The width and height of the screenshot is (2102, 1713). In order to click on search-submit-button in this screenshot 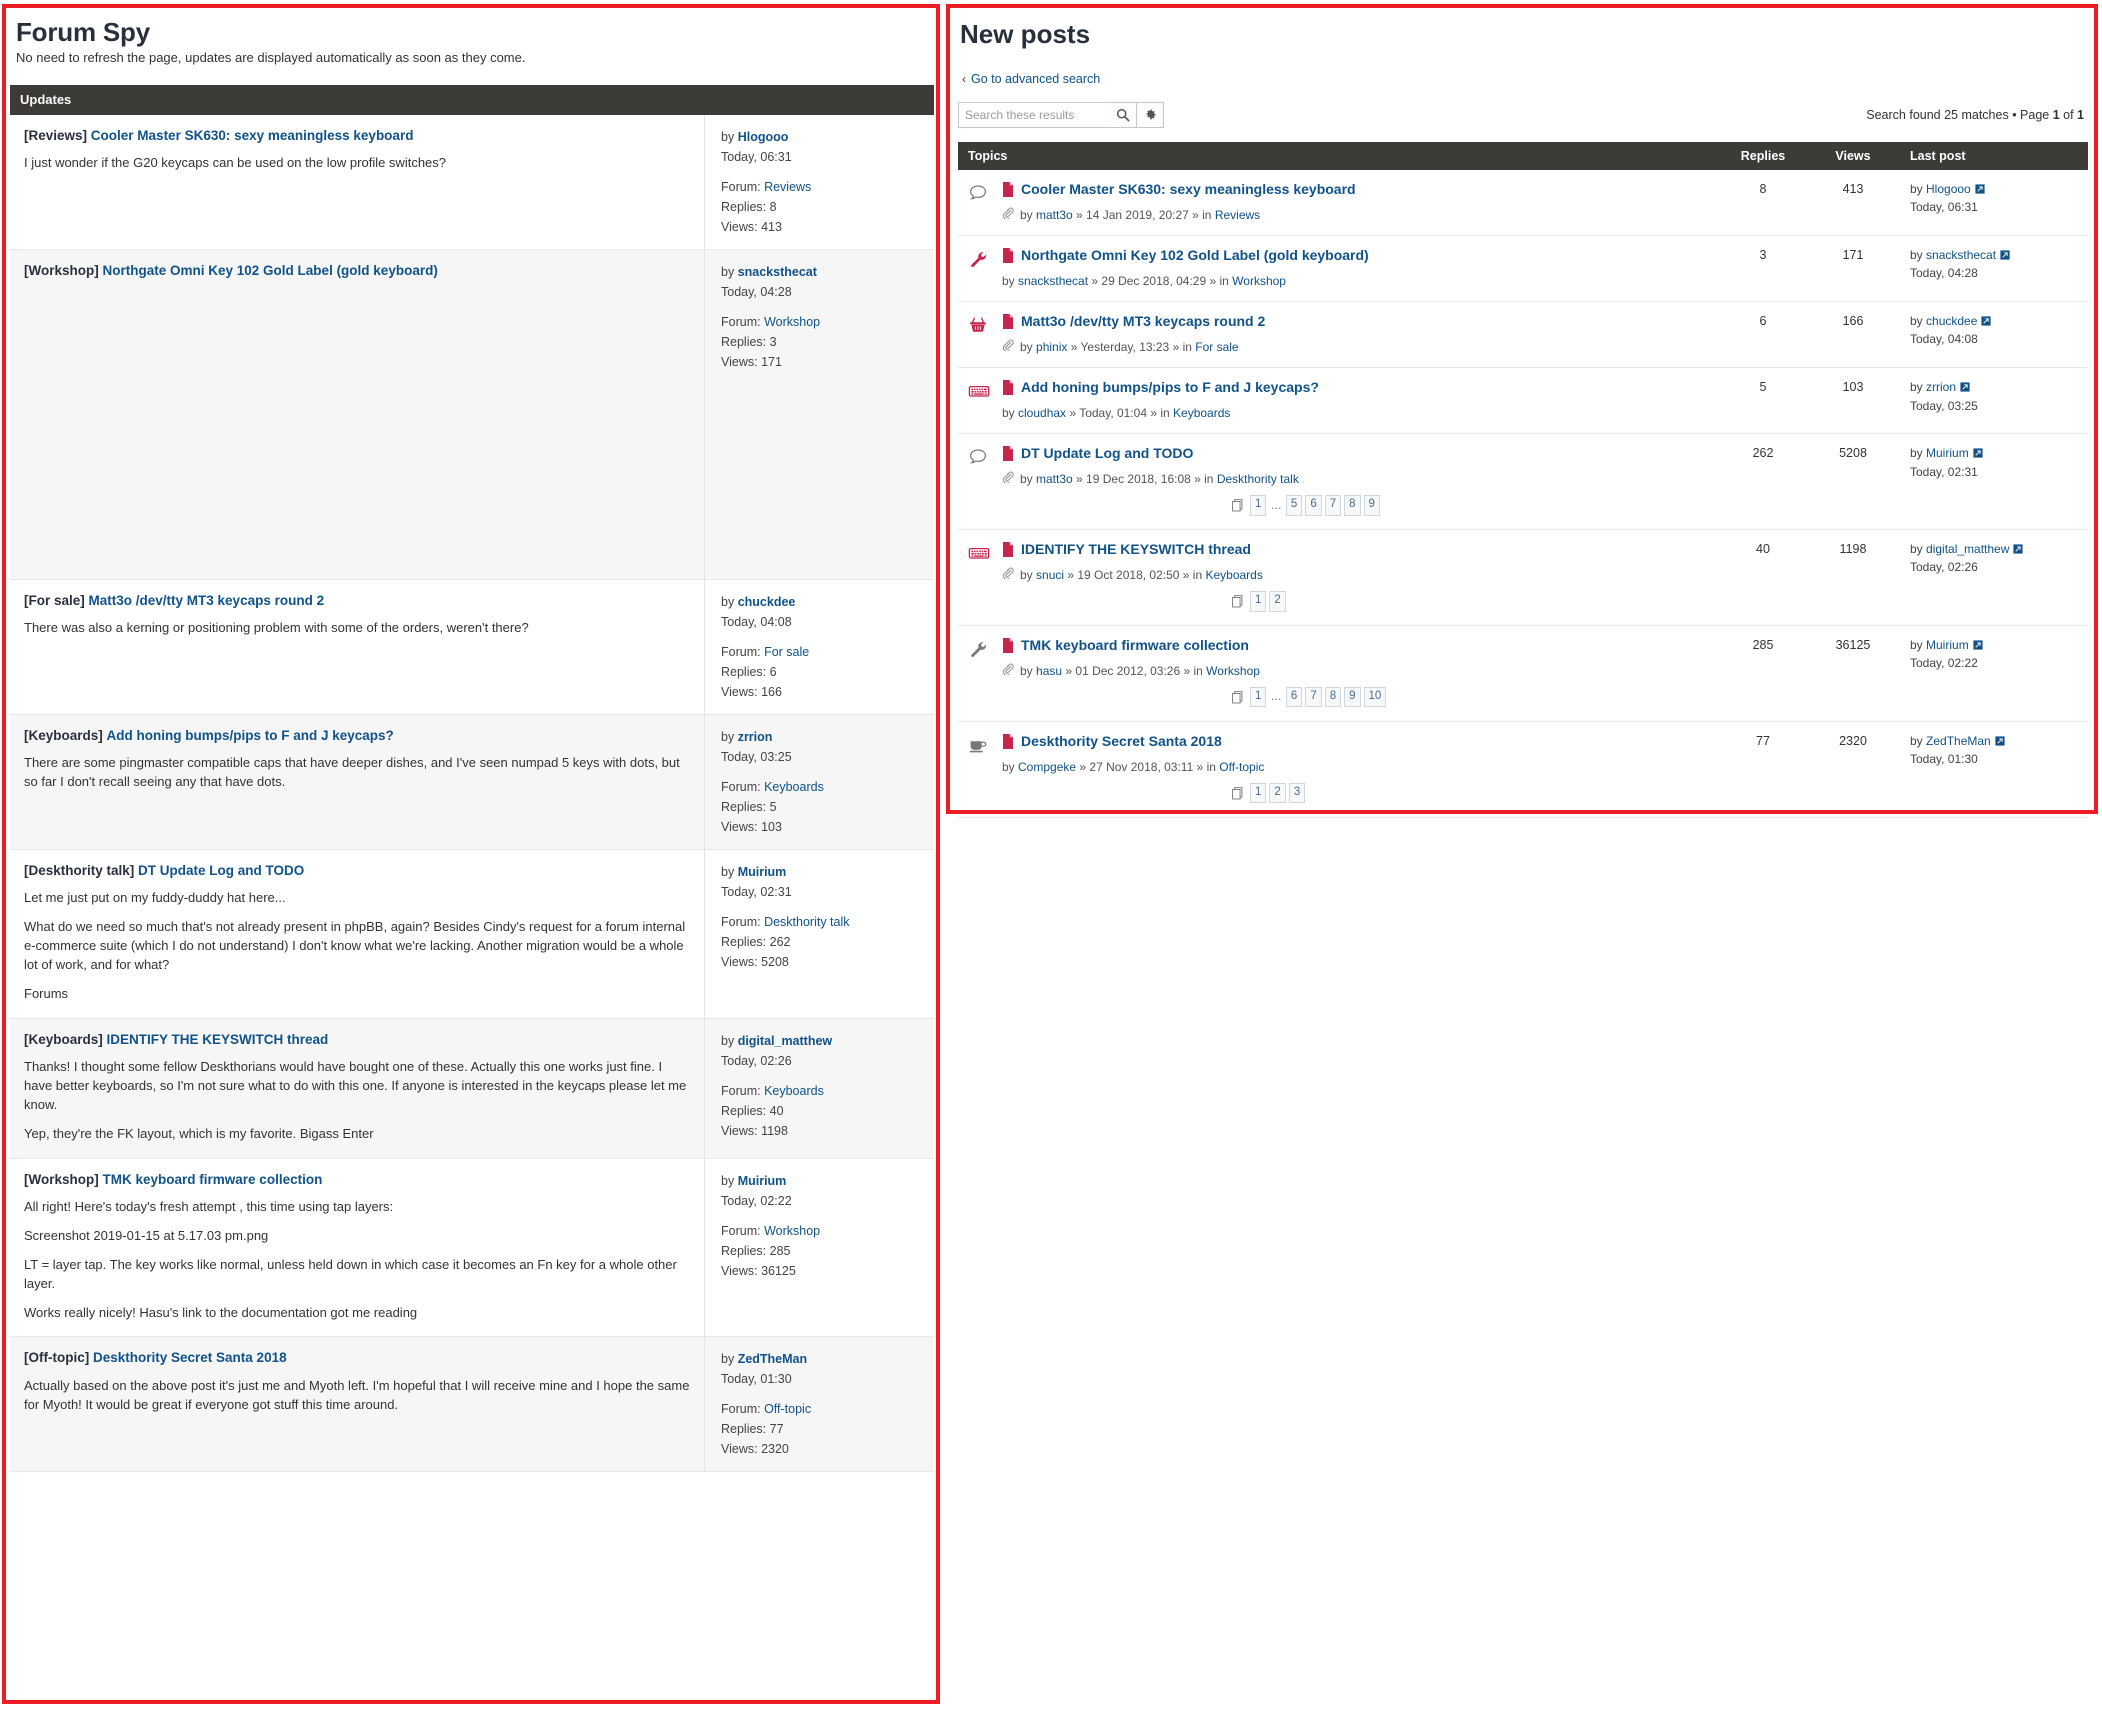, I will do `click(1123, 114)`.